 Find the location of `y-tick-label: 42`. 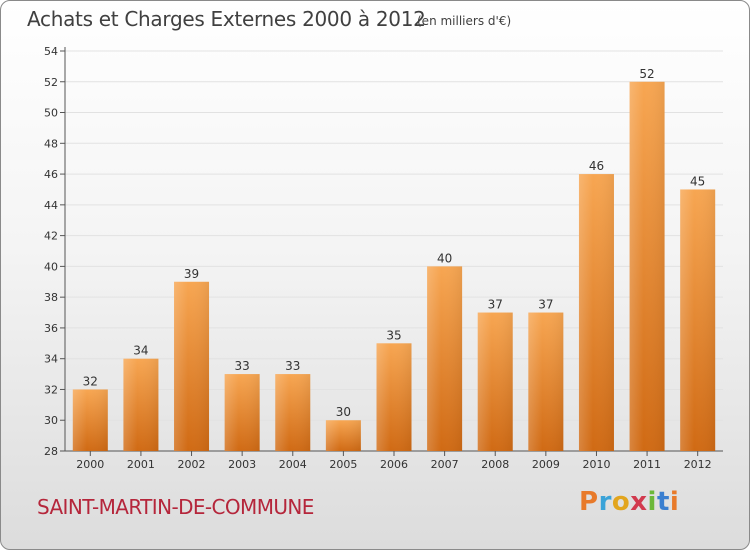

y-tick-label: 42 is located at coordinates (51, 236).